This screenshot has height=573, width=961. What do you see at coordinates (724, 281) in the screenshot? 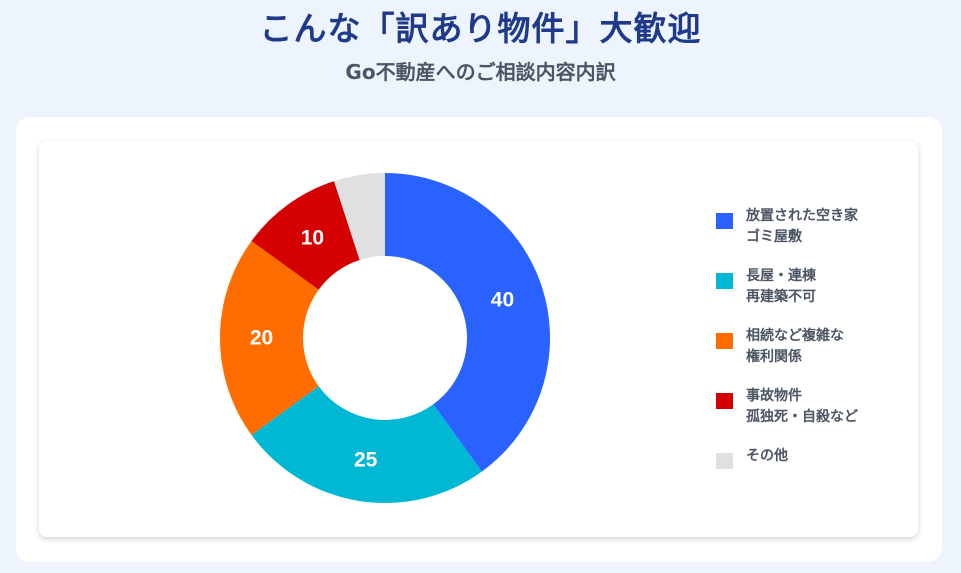
I see `legend-swatch-nagaya` at bounding box center [724, 281].